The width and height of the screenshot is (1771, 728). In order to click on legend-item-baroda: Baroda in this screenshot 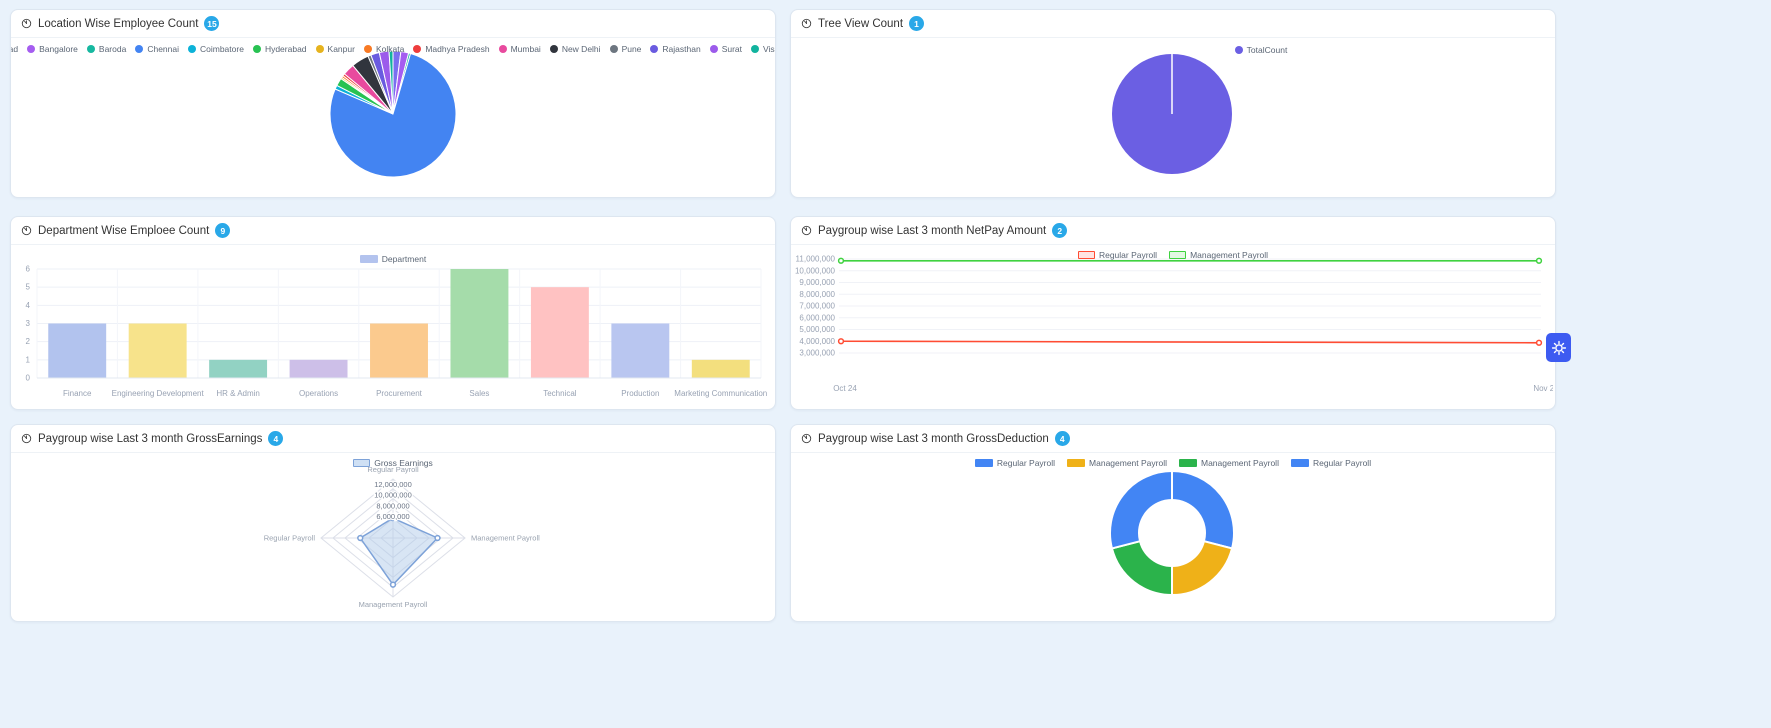, I will do `click(106, 49)`.